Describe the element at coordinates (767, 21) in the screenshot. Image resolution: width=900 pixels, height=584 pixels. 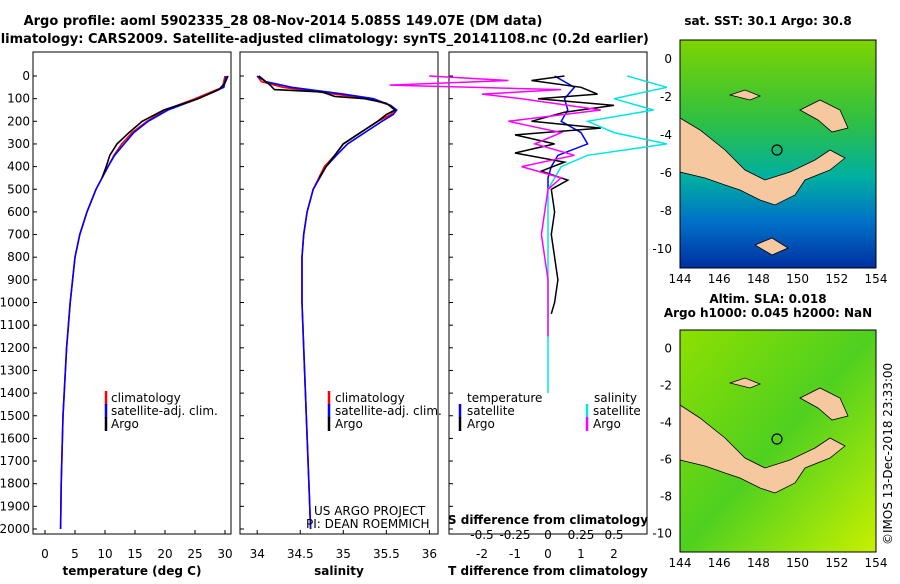
I see `sst-map-title: sat. SST: 30.1 Argo: 30.8` at that location.